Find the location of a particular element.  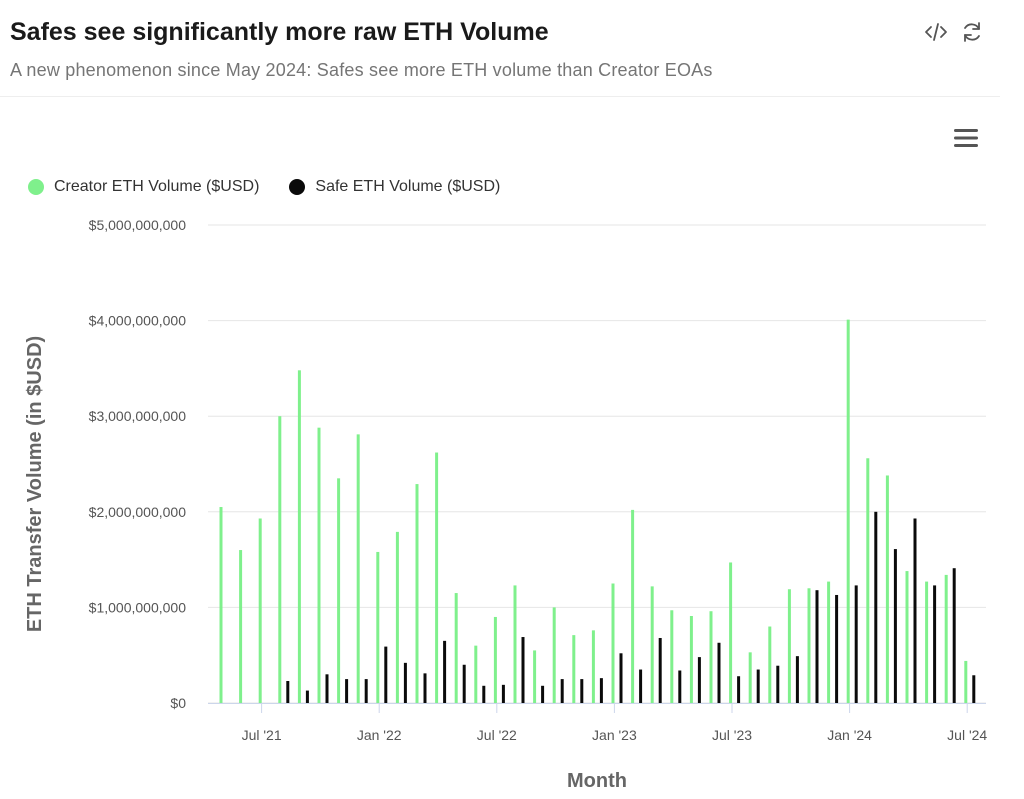

x-axis-title: Month is located at coordinates (597, 781).